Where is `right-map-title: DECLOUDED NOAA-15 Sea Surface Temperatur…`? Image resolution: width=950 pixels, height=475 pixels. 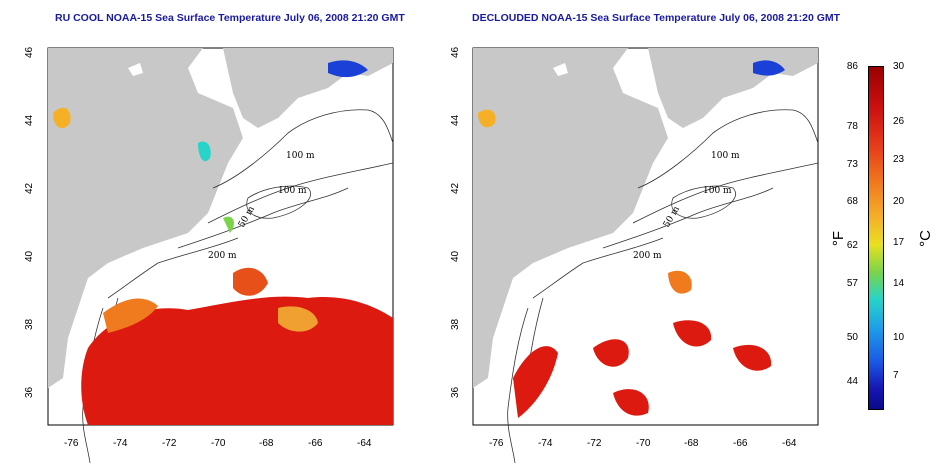
right-map-title: DECLOUDED NOAA-15 Sea Surface Temperatur… is located at coordinates (656, 18).